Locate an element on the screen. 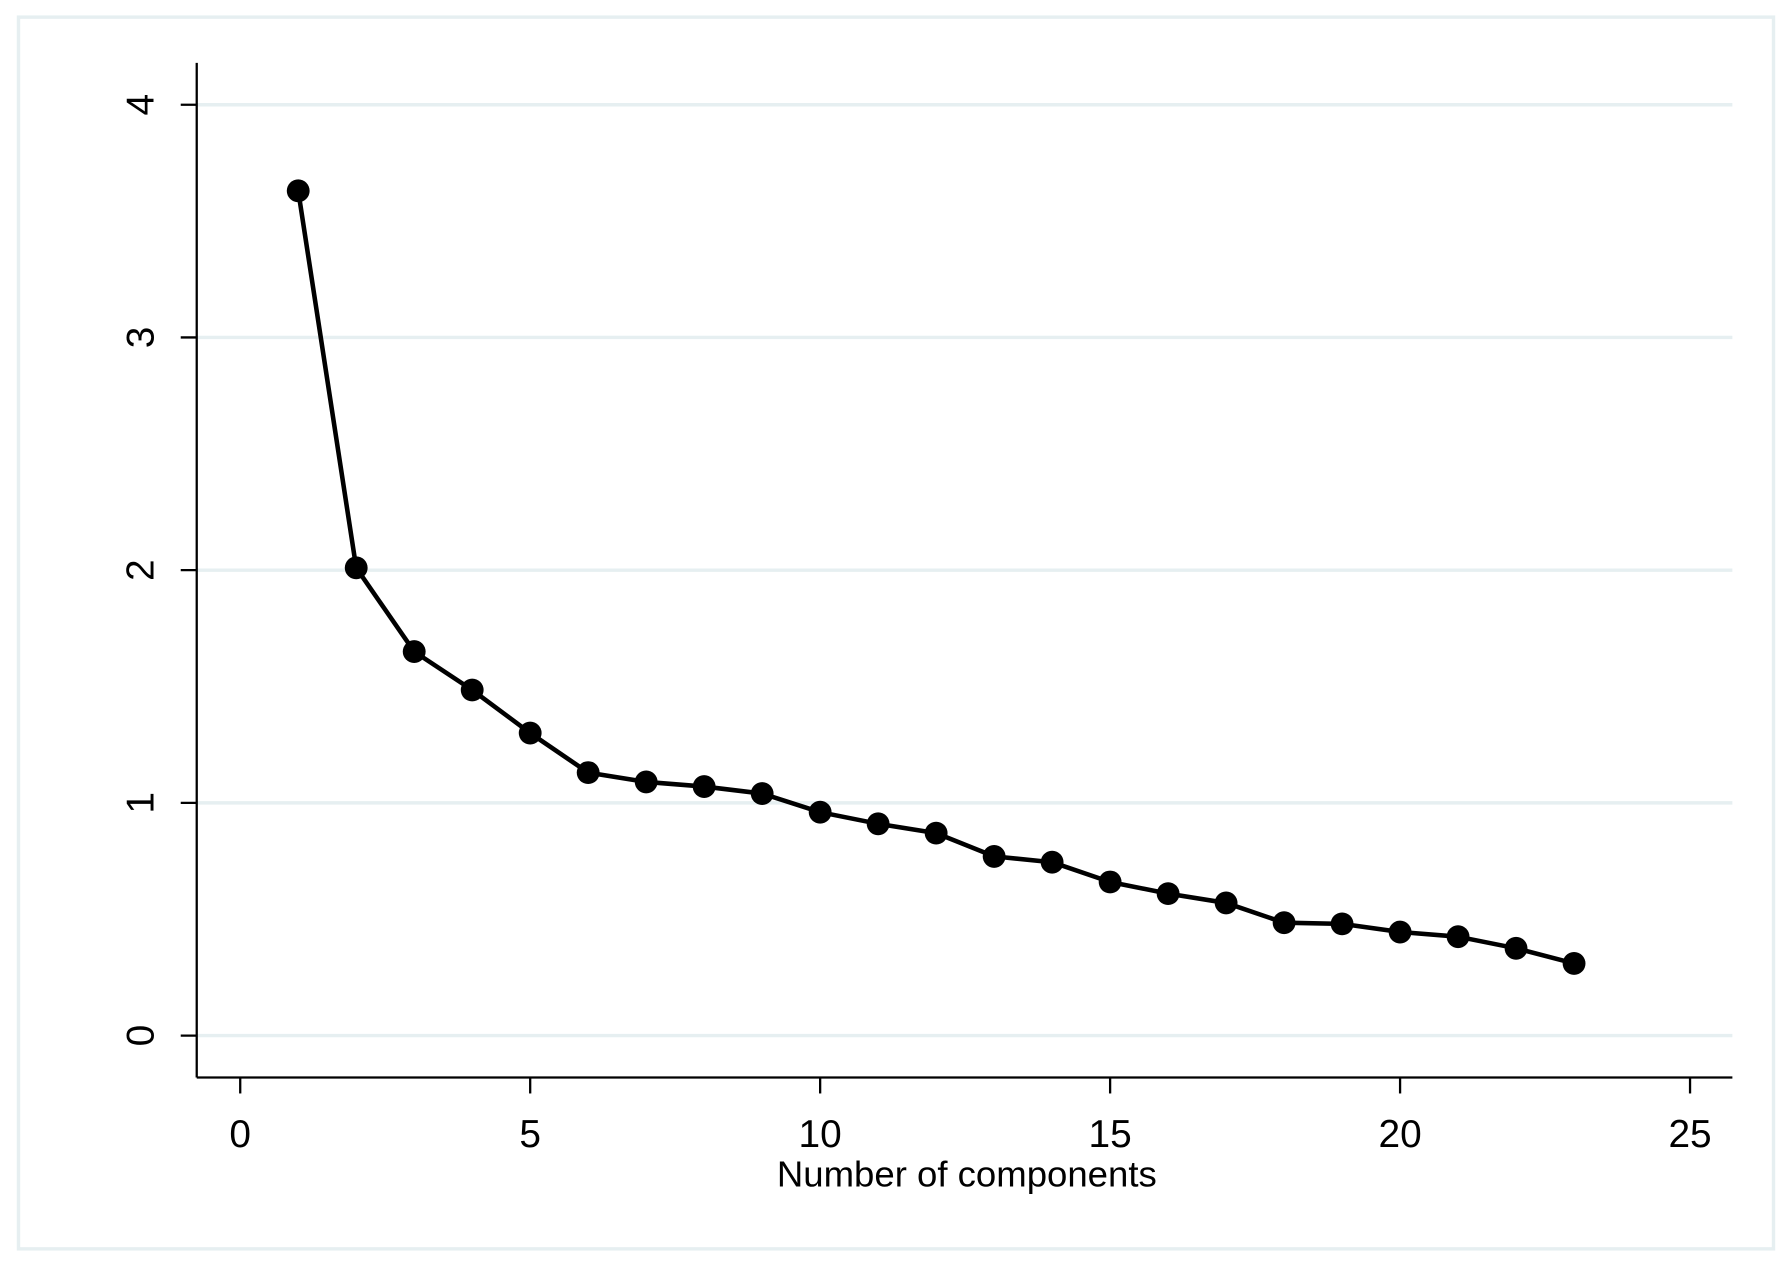 This screenshot has width=1792, height=1266. y-tick-label: 0 is located at coordinates (140, 1036).